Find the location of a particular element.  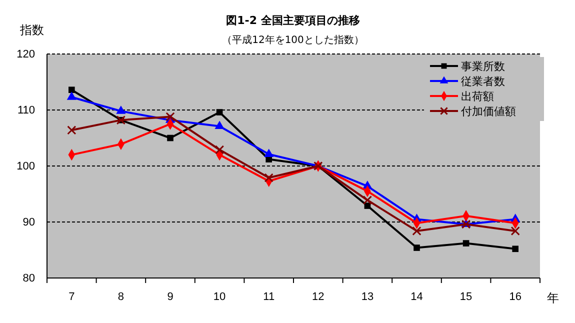

x-axis-title: 年 is located at coordinates (553, 298).